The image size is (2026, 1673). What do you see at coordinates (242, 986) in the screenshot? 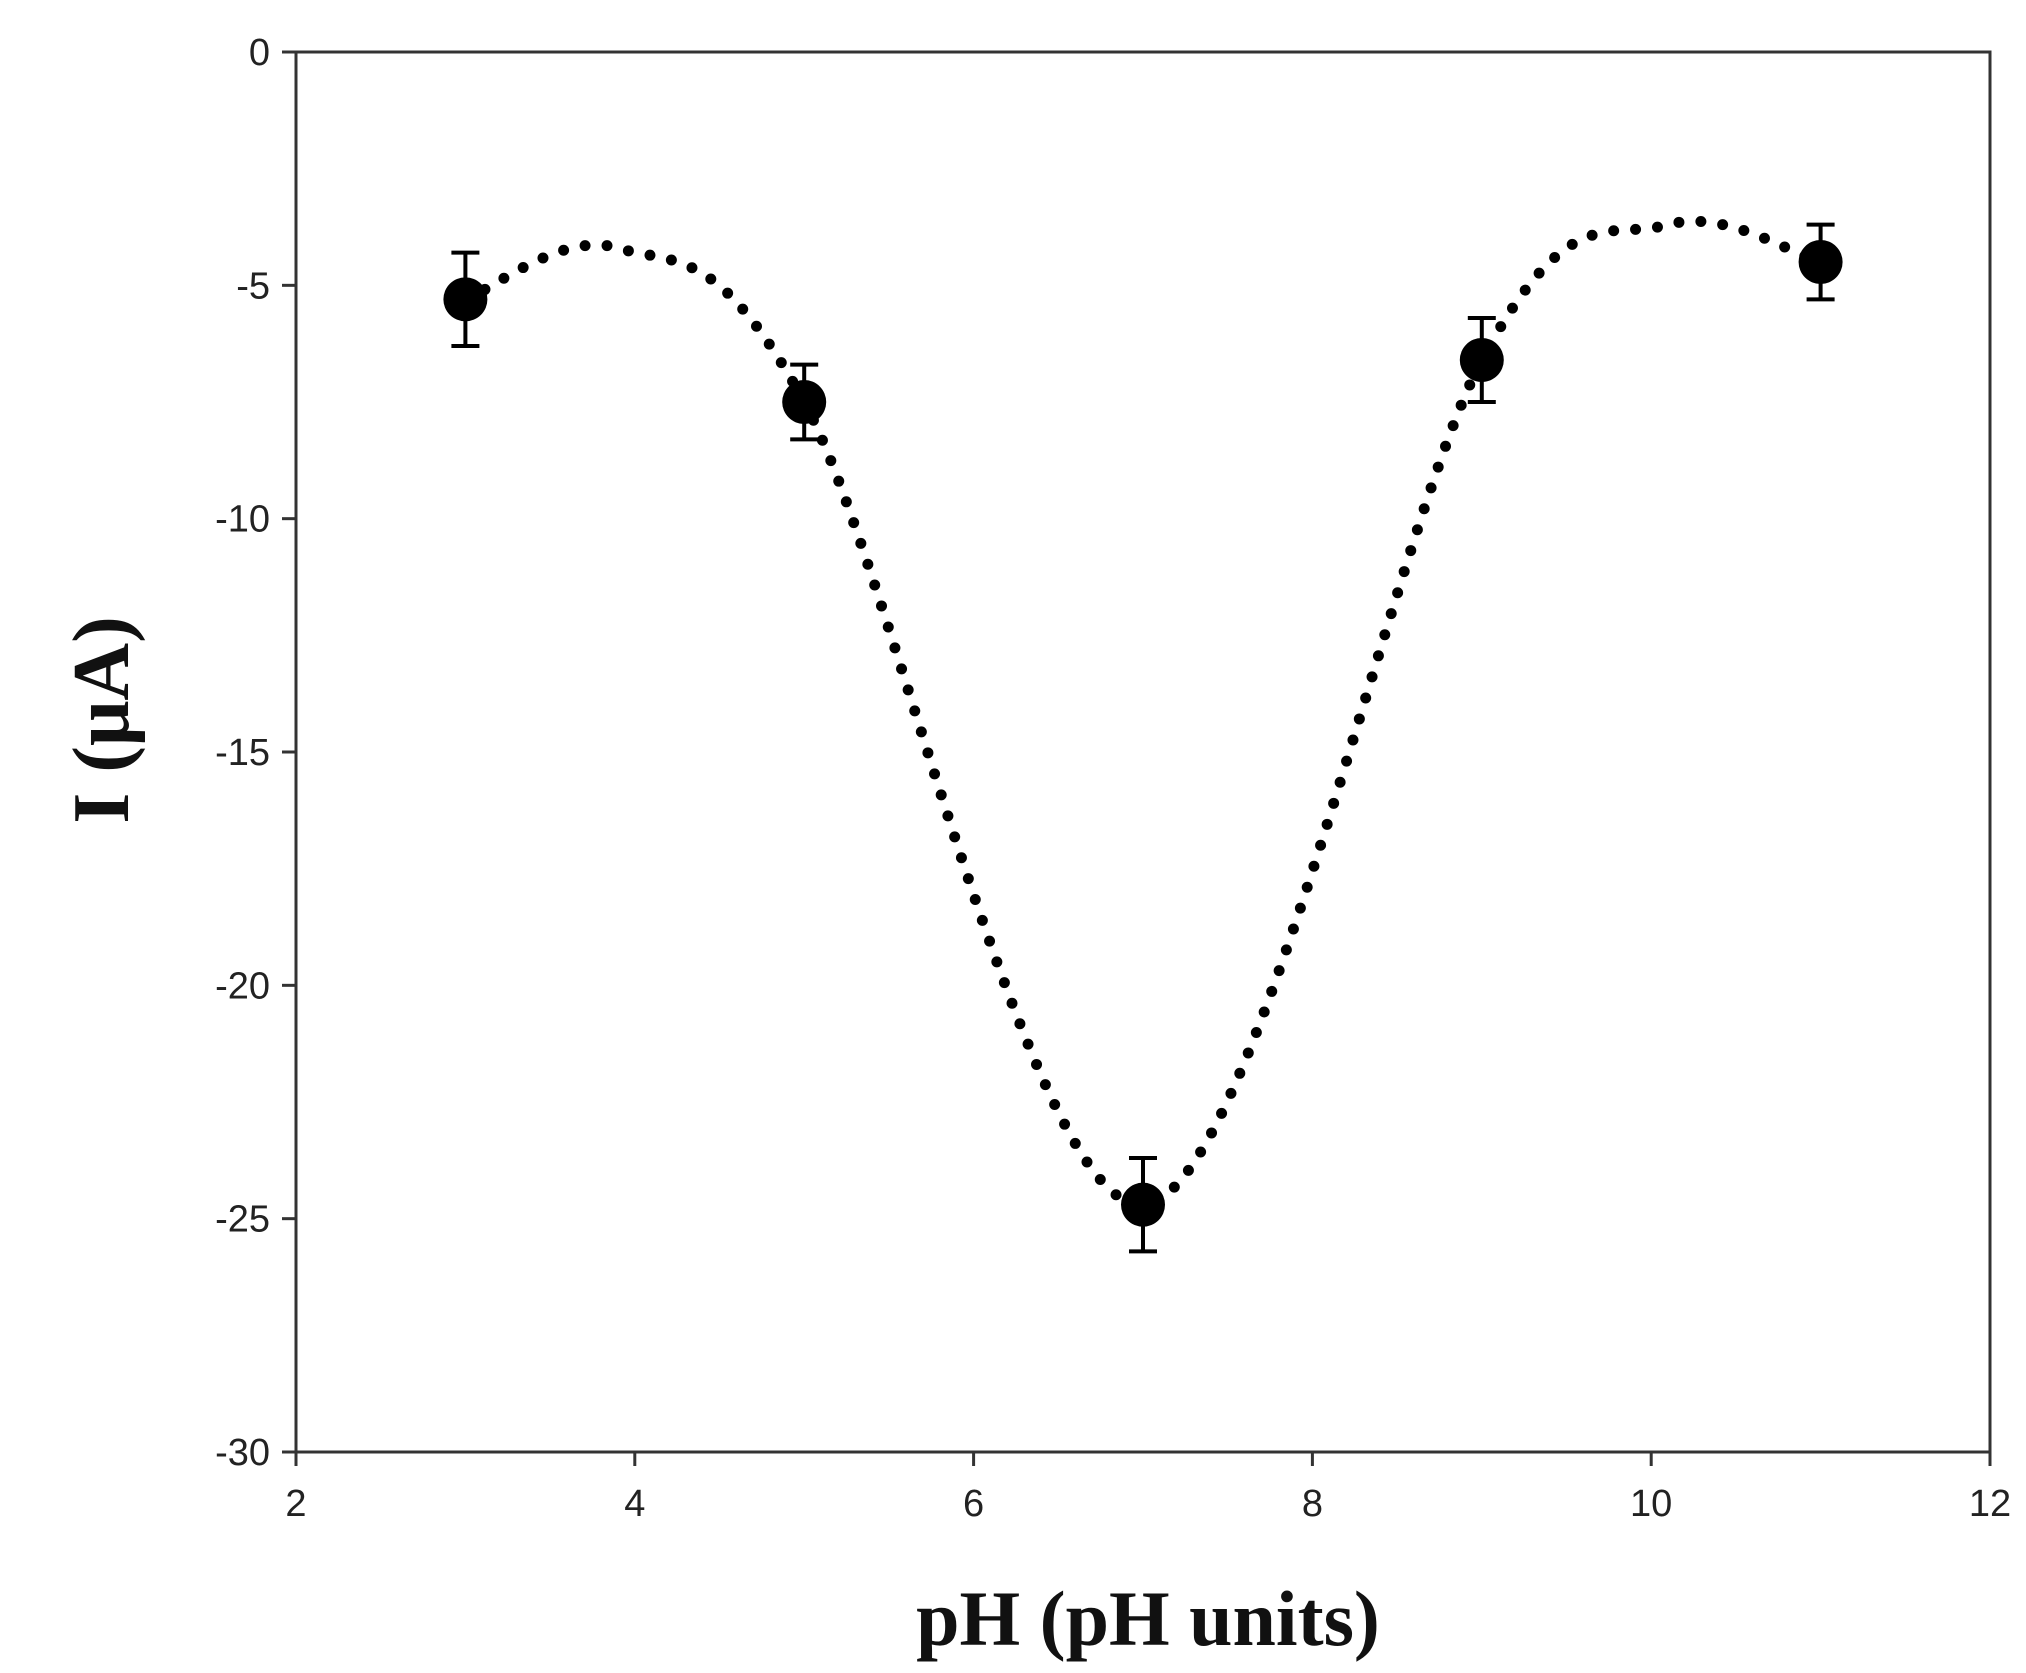
I see `y-tick-label: -20` at bounding box center [242, 986].